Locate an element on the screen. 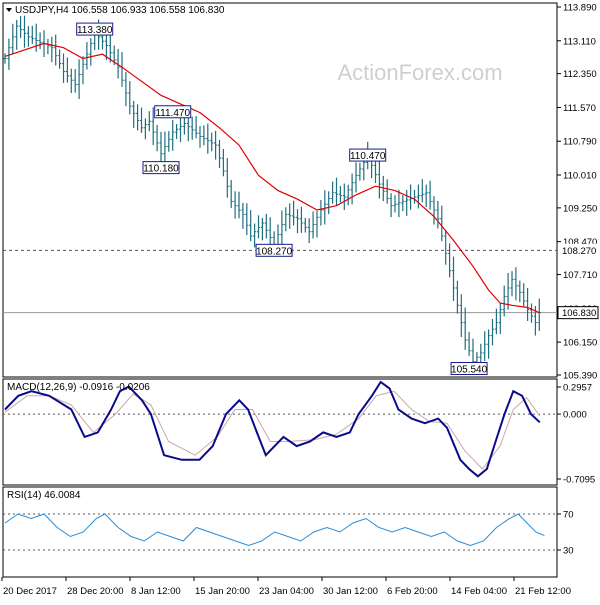  price-axis-label: 107.710 is located at coordinates (580, 275).